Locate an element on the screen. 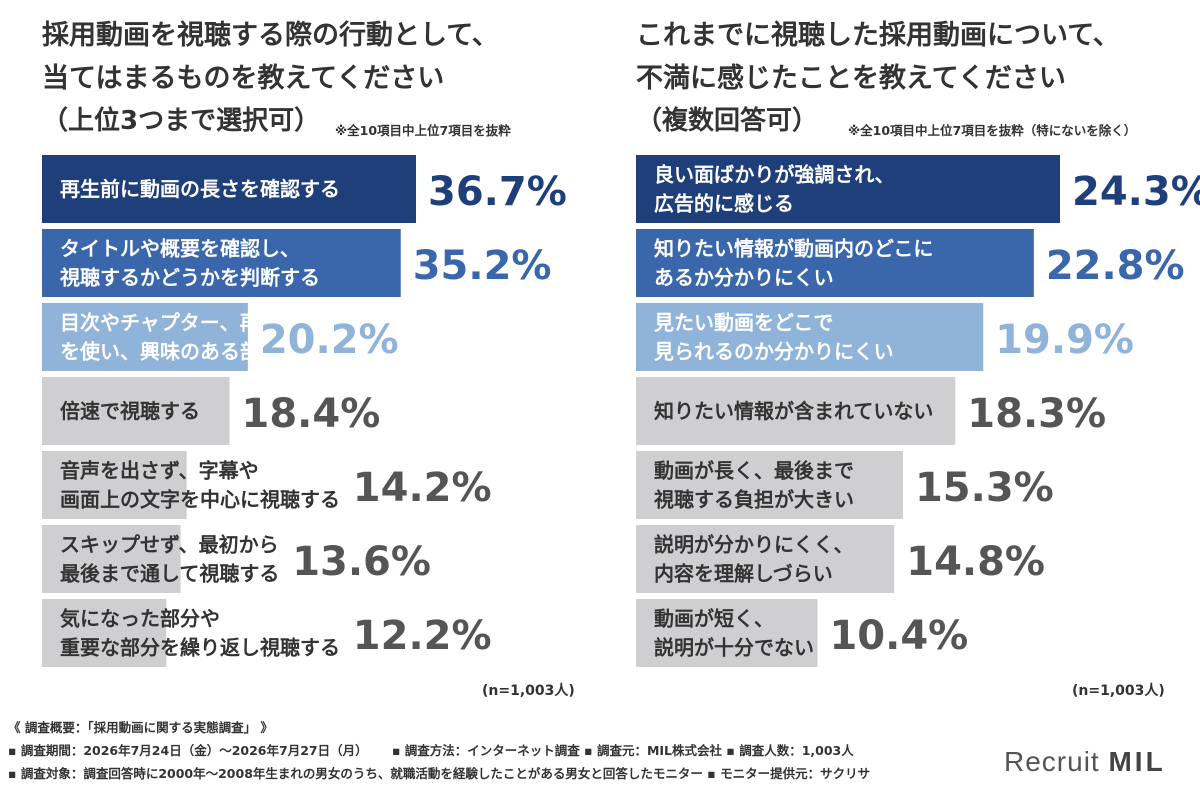  left-title-line-1: 採用動画を視聴する際の行動として、 is located at coordinates (270, 35).